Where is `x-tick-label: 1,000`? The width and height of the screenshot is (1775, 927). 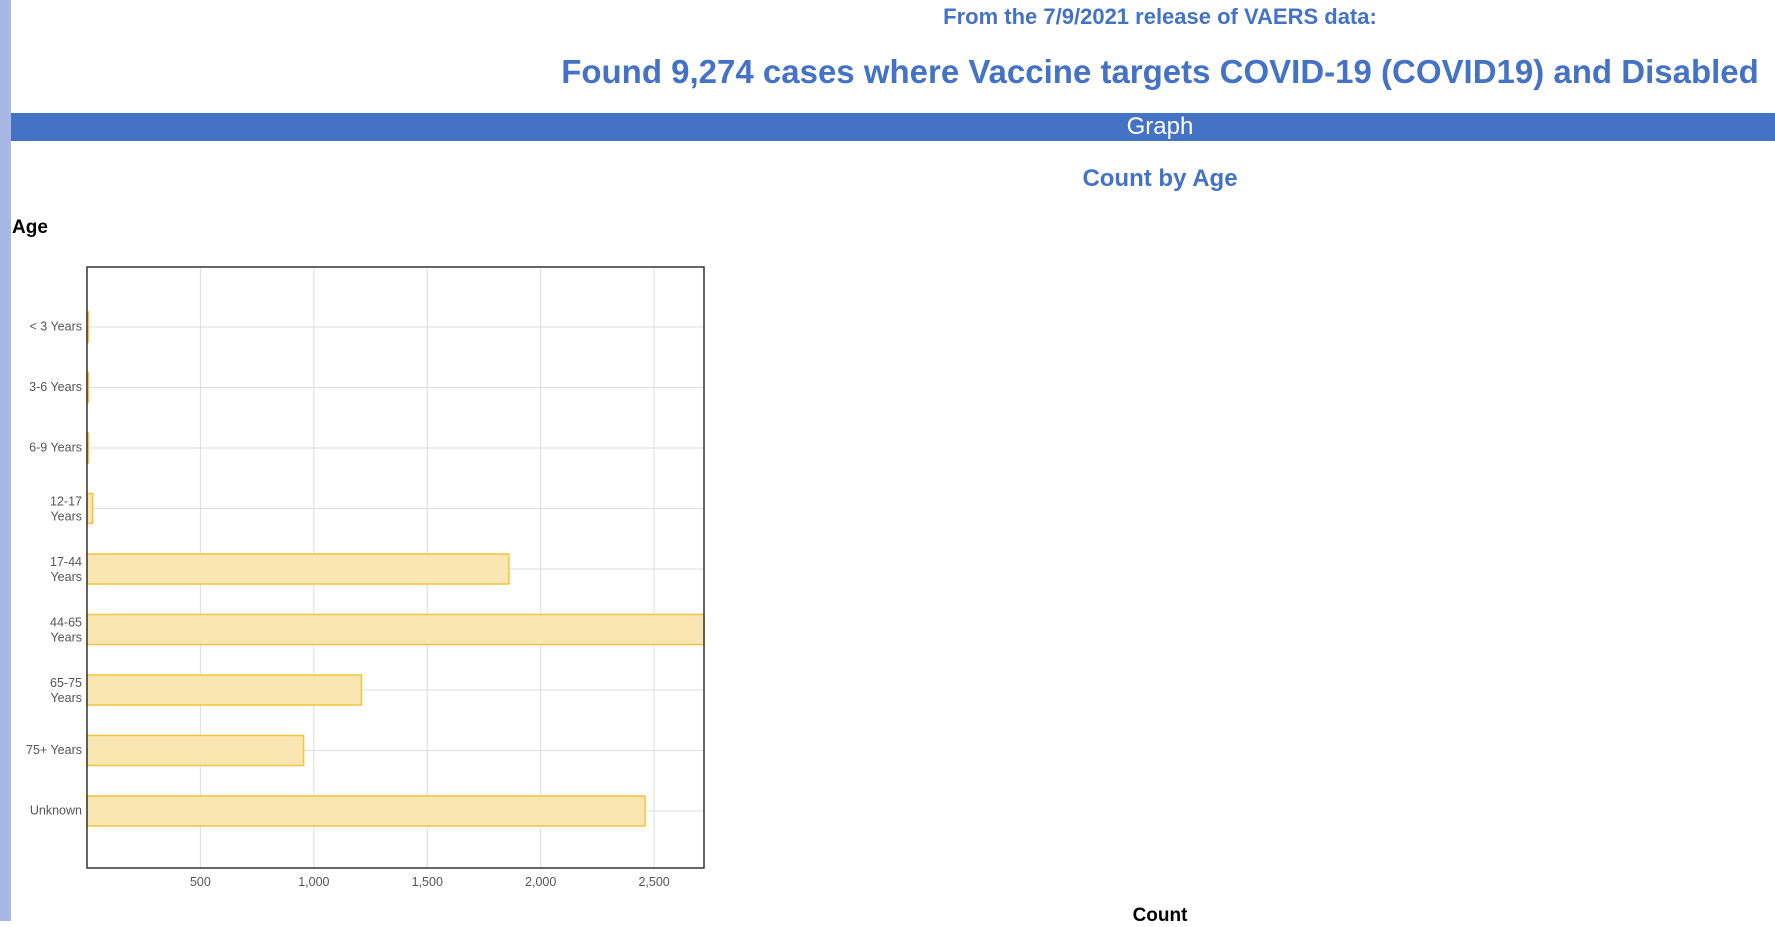 x-tick-label: 1,000 is located at coordinates (313, 882).